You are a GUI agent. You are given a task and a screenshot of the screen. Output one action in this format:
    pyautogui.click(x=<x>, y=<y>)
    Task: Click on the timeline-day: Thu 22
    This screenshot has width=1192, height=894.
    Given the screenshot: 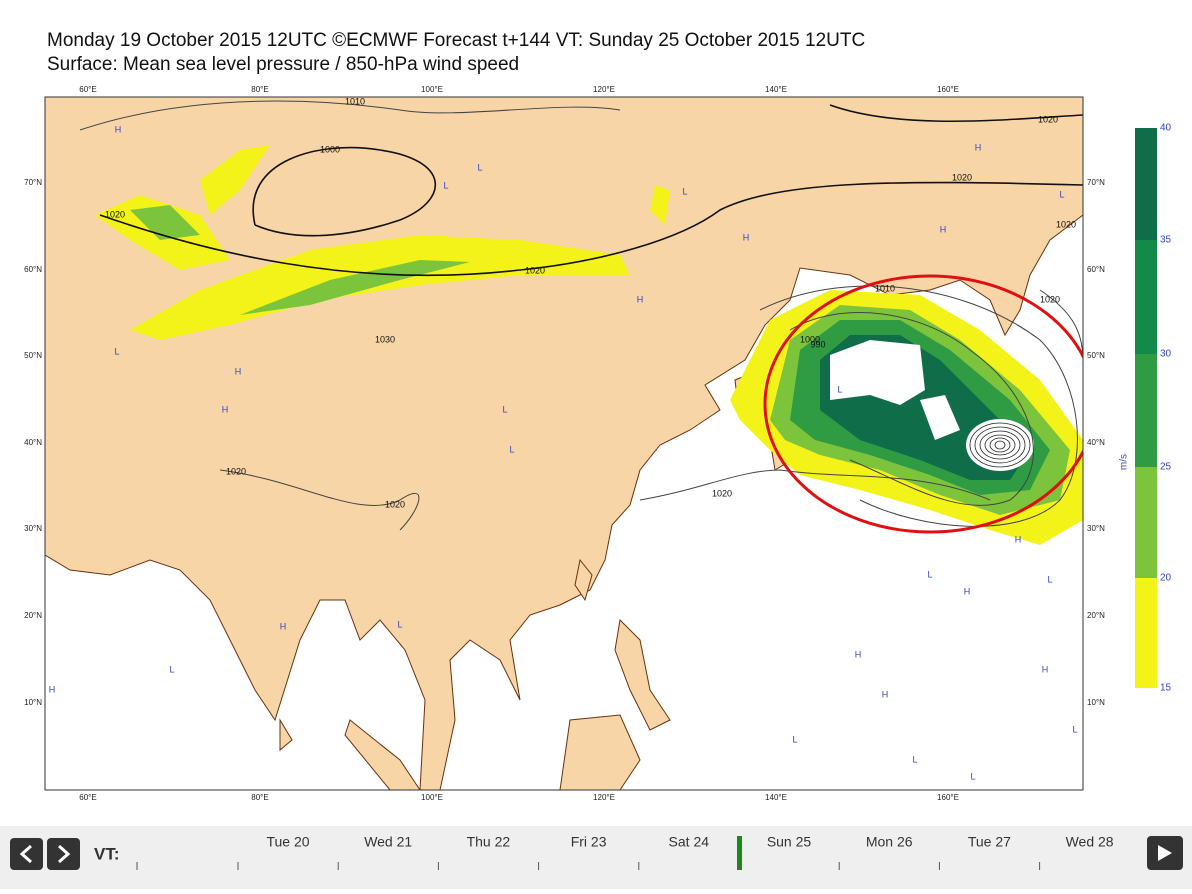 What is the action you would take?
    pyautogui.click(x=489, y=842)
    